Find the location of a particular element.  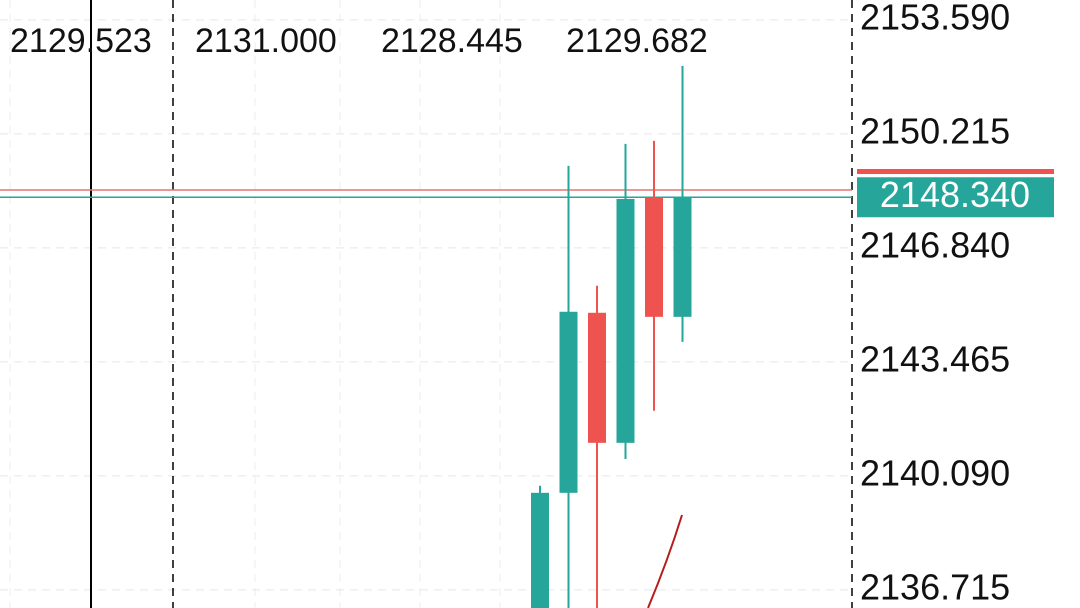

ohlc-value: 2129.523 is located at coordinates (81, 41).